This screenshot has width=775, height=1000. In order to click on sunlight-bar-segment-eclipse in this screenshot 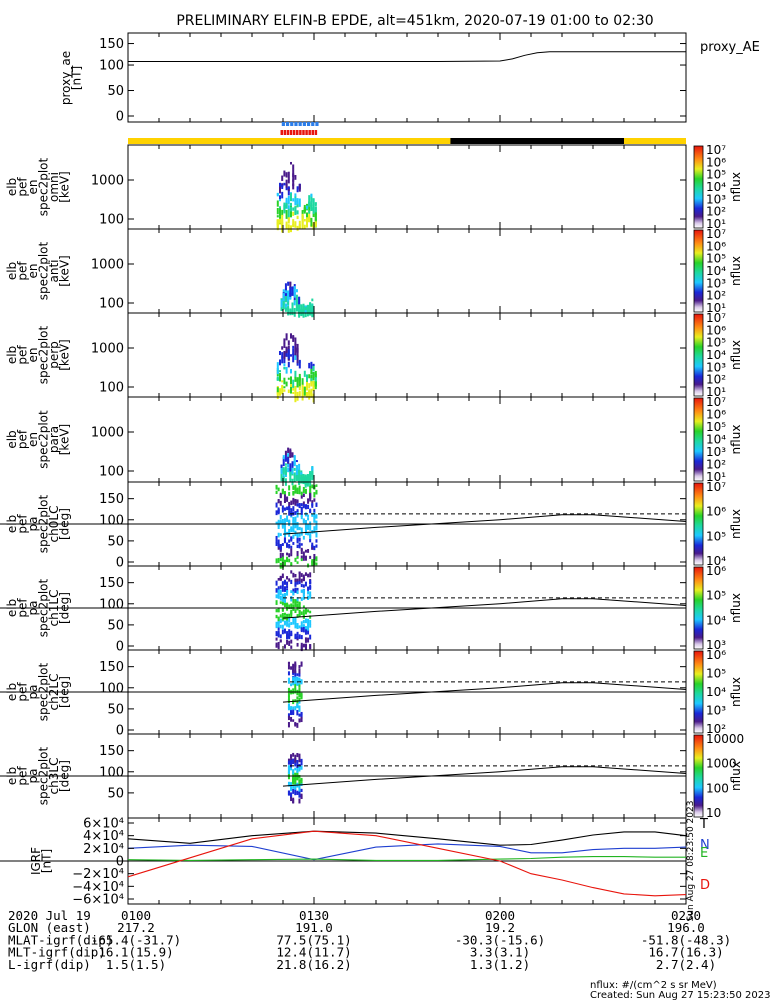, I will do `click(537, 141)`.